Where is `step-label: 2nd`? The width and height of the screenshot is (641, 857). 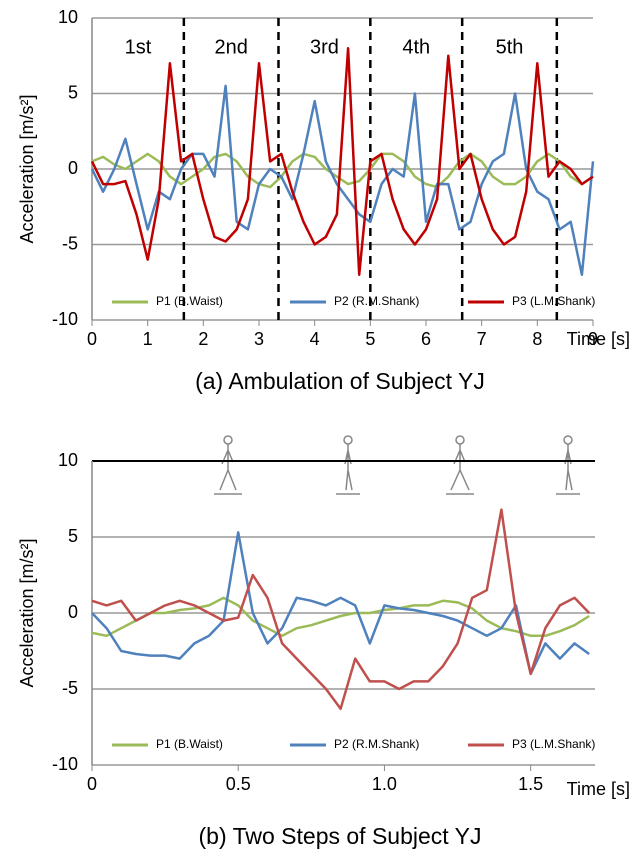
step-label: 2nd is located at coordinates (230, 47).